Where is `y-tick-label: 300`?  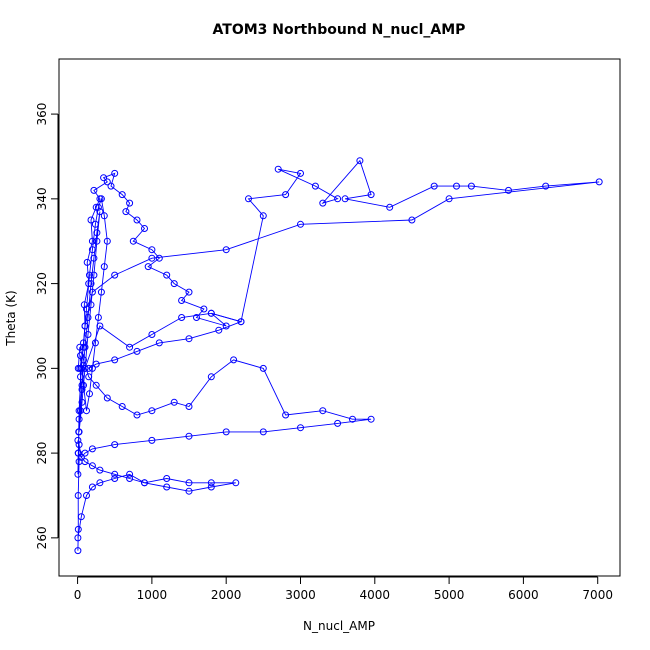 y-tick-label: 300 is located at coordinates (42, 368).